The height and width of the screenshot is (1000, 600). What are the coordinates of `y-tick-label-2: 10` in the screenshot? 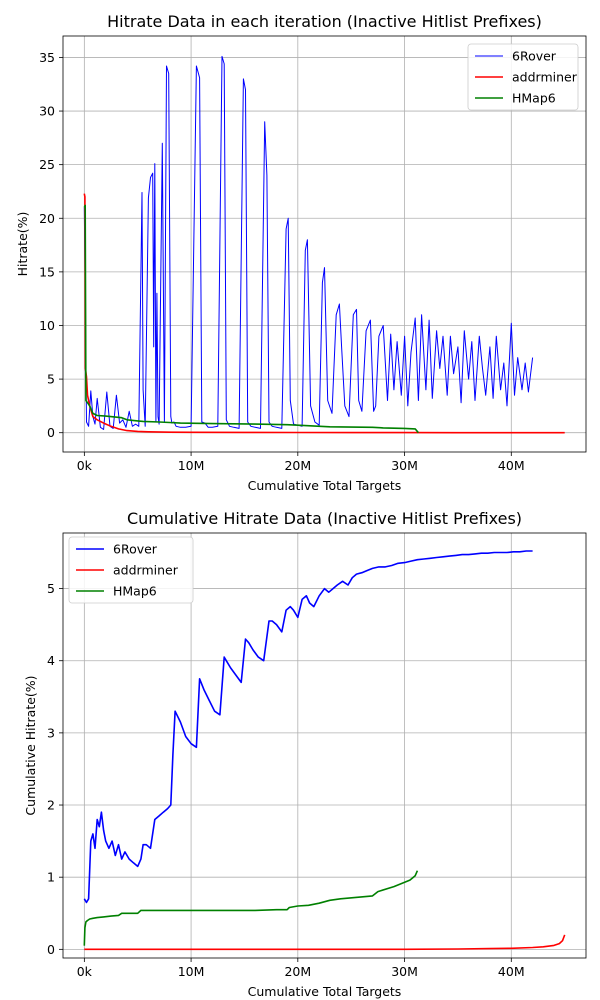 It's located at (47, 325).